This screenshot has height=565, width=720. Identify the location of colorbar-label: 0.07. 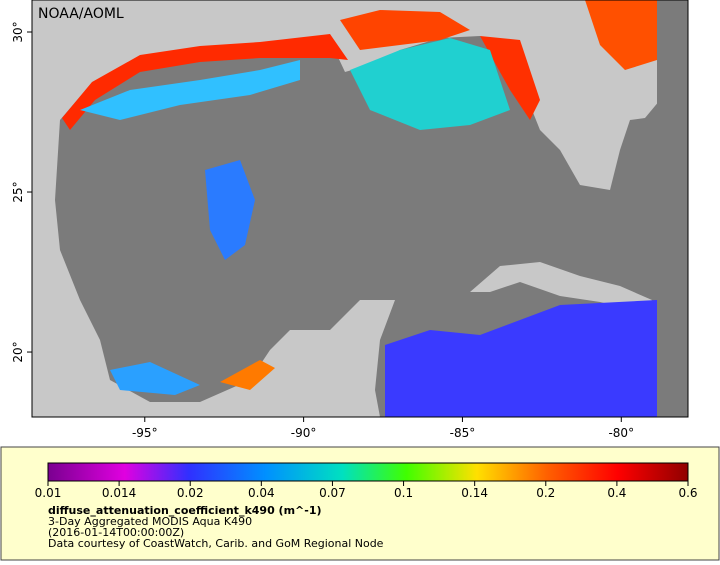
(332, 493).